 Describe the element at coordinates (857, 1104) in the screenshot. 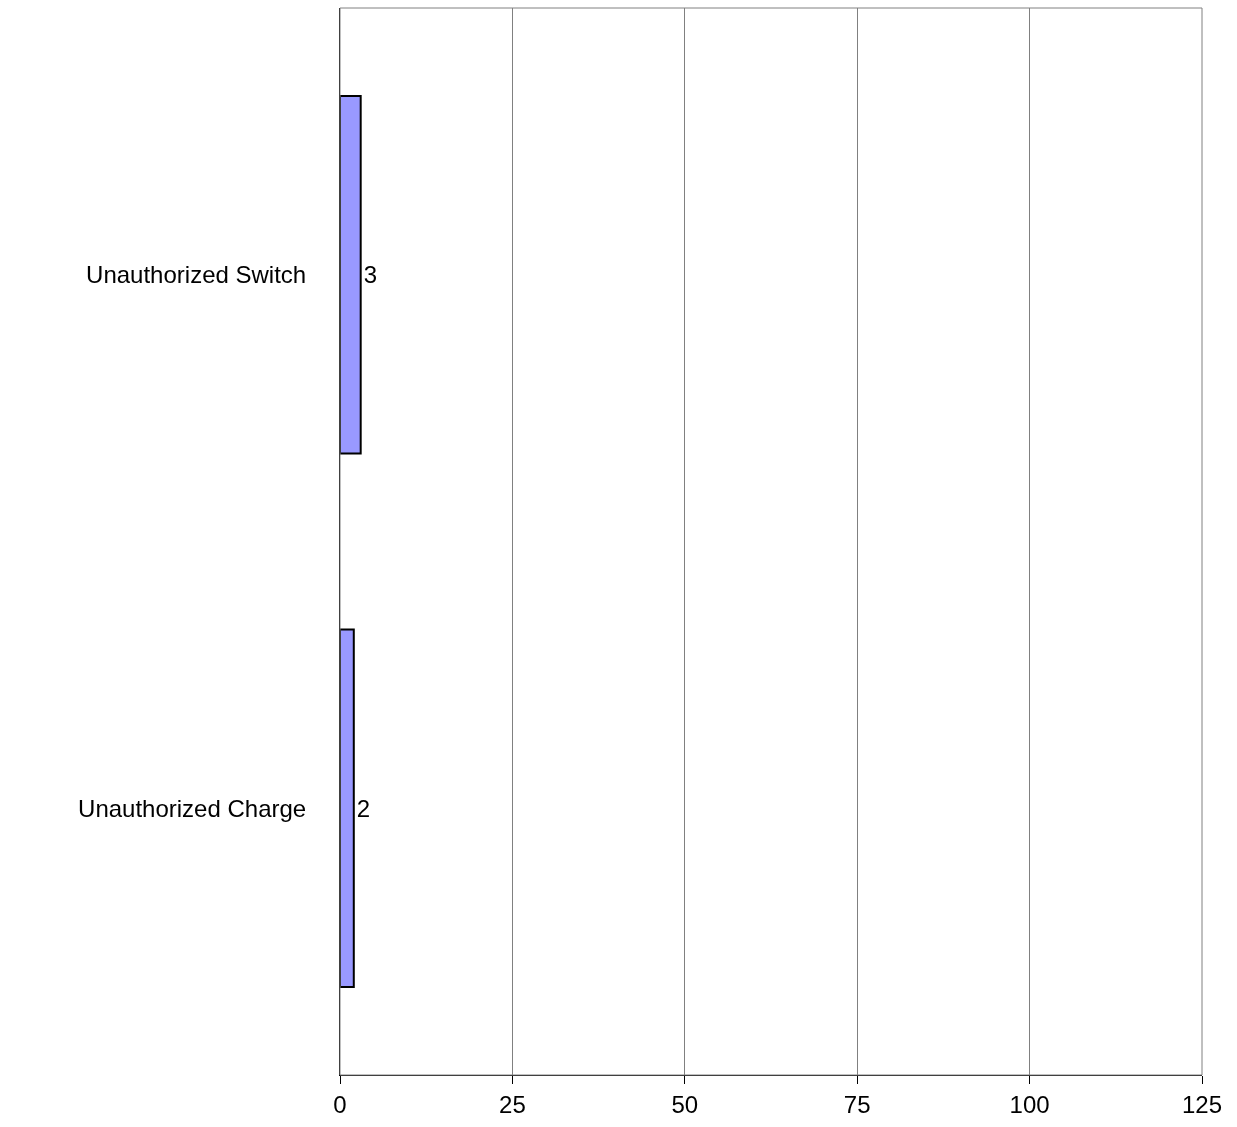

I see `x-tick-label: 75` at that location.